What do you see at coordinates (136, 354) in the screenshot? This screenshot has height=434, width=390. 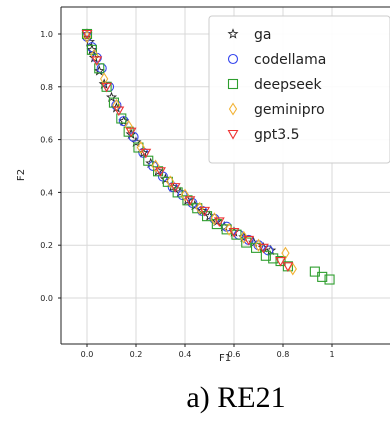 I see `x-tick-label: 0.2` at bounding box center [136, 354].